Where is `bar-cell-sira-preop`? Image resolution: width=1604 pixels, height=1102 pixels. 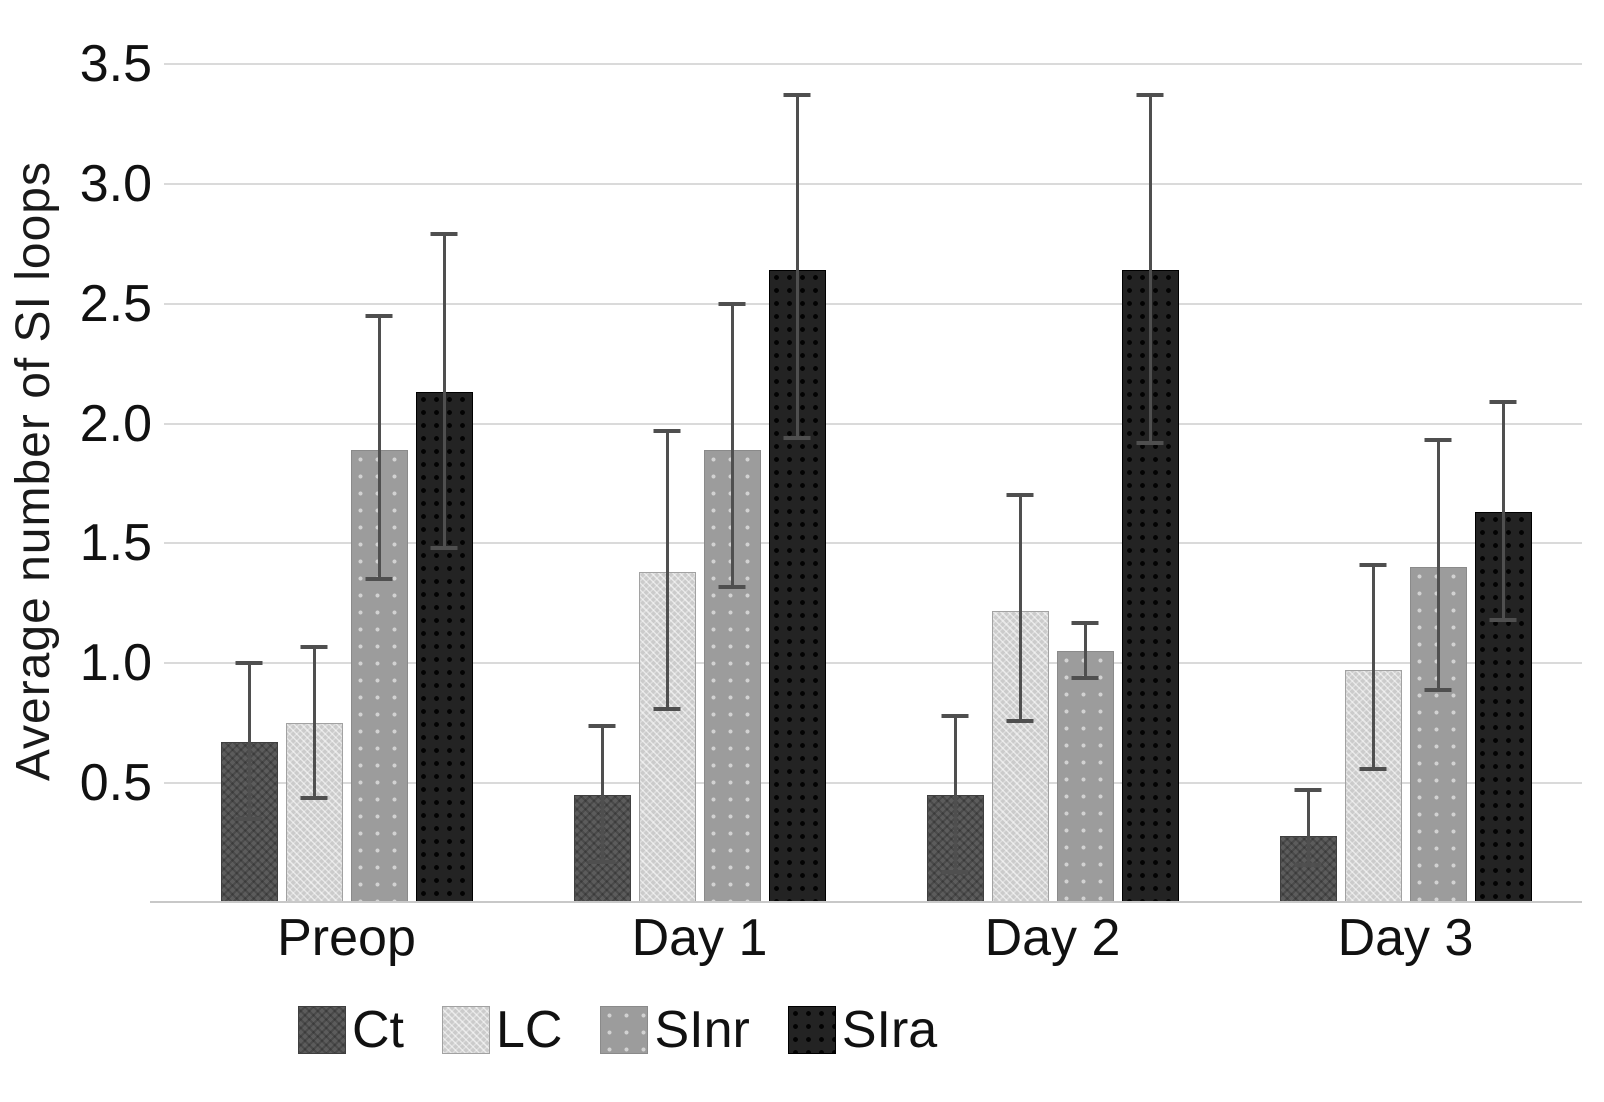 bar-cell-sira-preop is located at coordinates (444, 471).